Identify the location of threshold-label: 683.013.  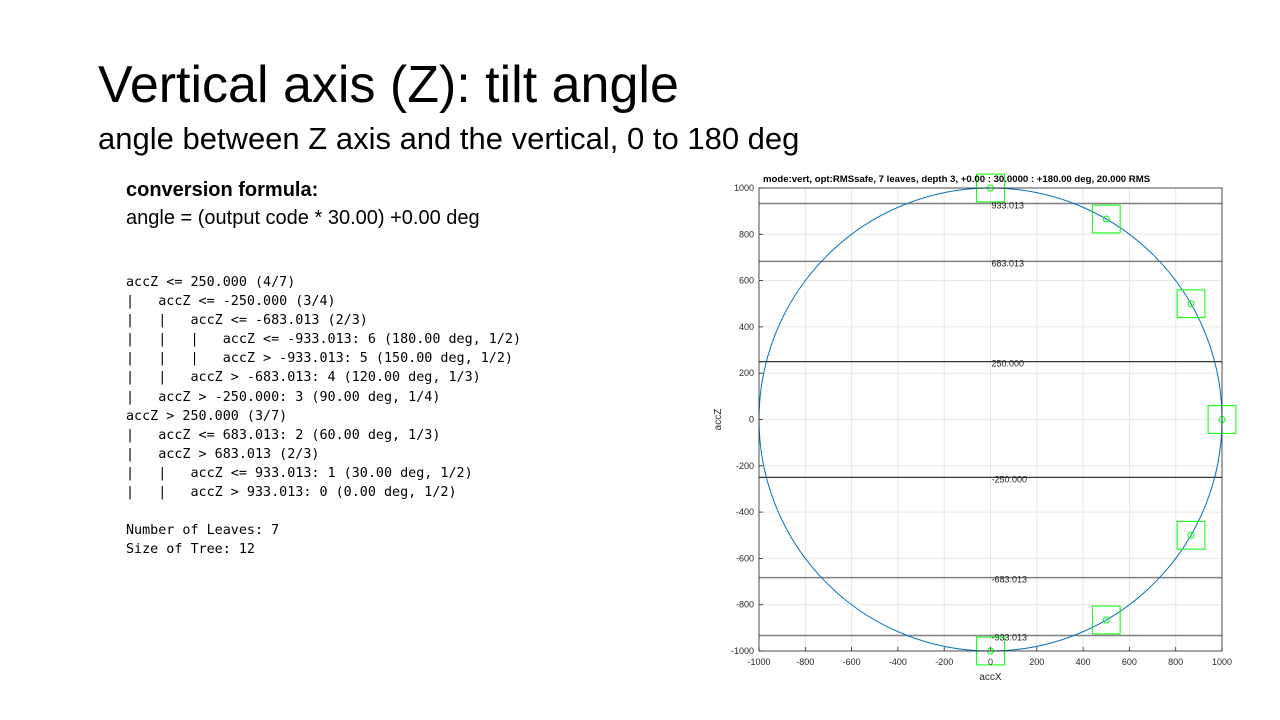
(1008, 263).